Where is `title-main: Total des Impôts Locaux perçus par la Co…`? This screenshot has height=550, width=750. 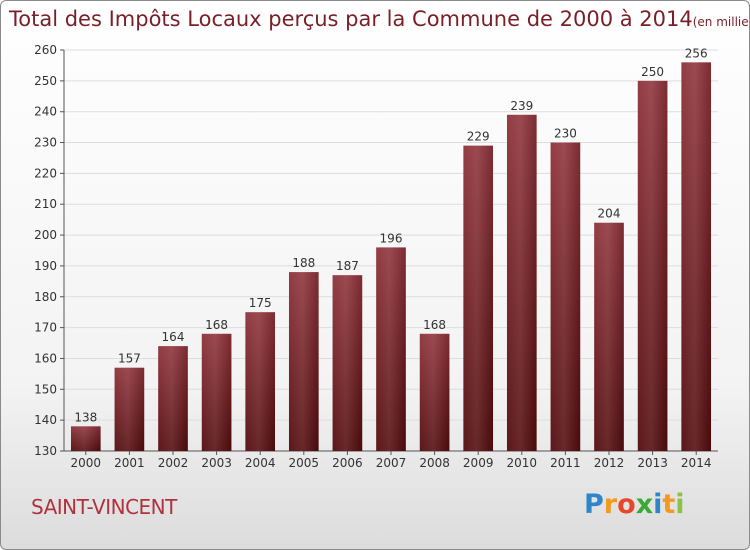
title-main: Total des Impôts Locaux perçus par la Co… is located at coordinates (351, 19).